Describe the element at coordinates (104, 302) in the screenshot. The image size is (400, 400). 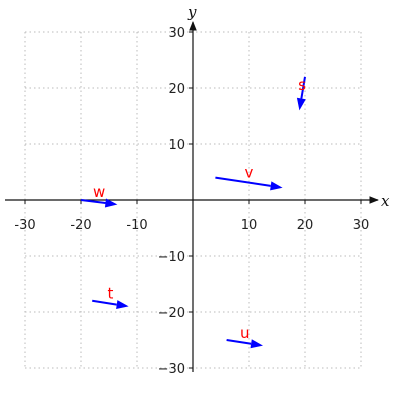
I see `vector-t-shaft` at that location.